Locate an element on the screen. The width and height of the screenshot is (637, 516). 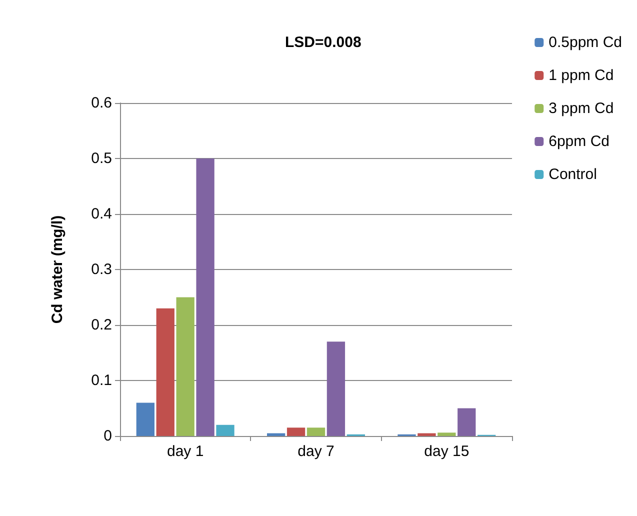
y-tick-label: 0.2 is located at coordinates (101, 325).